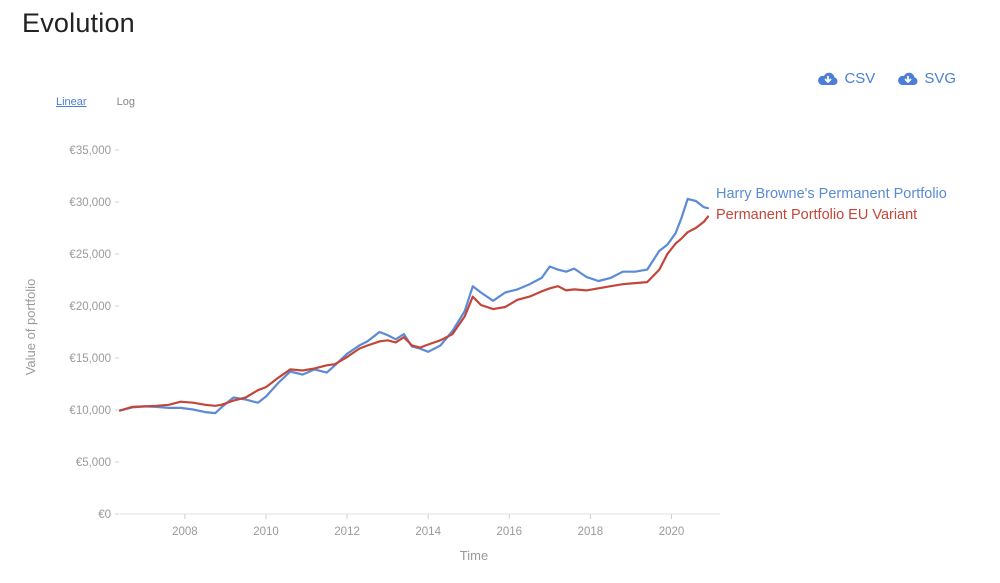 This screenshot has height=583, width=1000. I want to click on y-tick-label: €35,000, so click(90, 151).